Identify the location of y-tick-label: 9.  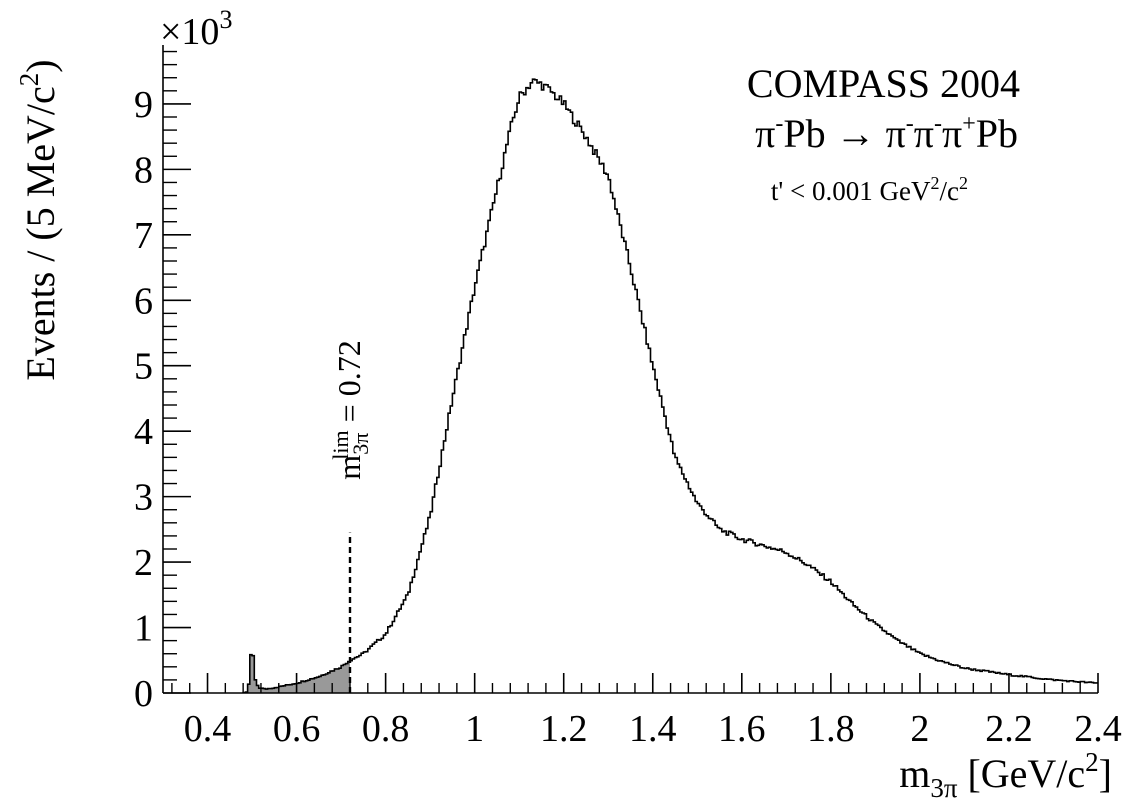
(143, 105).